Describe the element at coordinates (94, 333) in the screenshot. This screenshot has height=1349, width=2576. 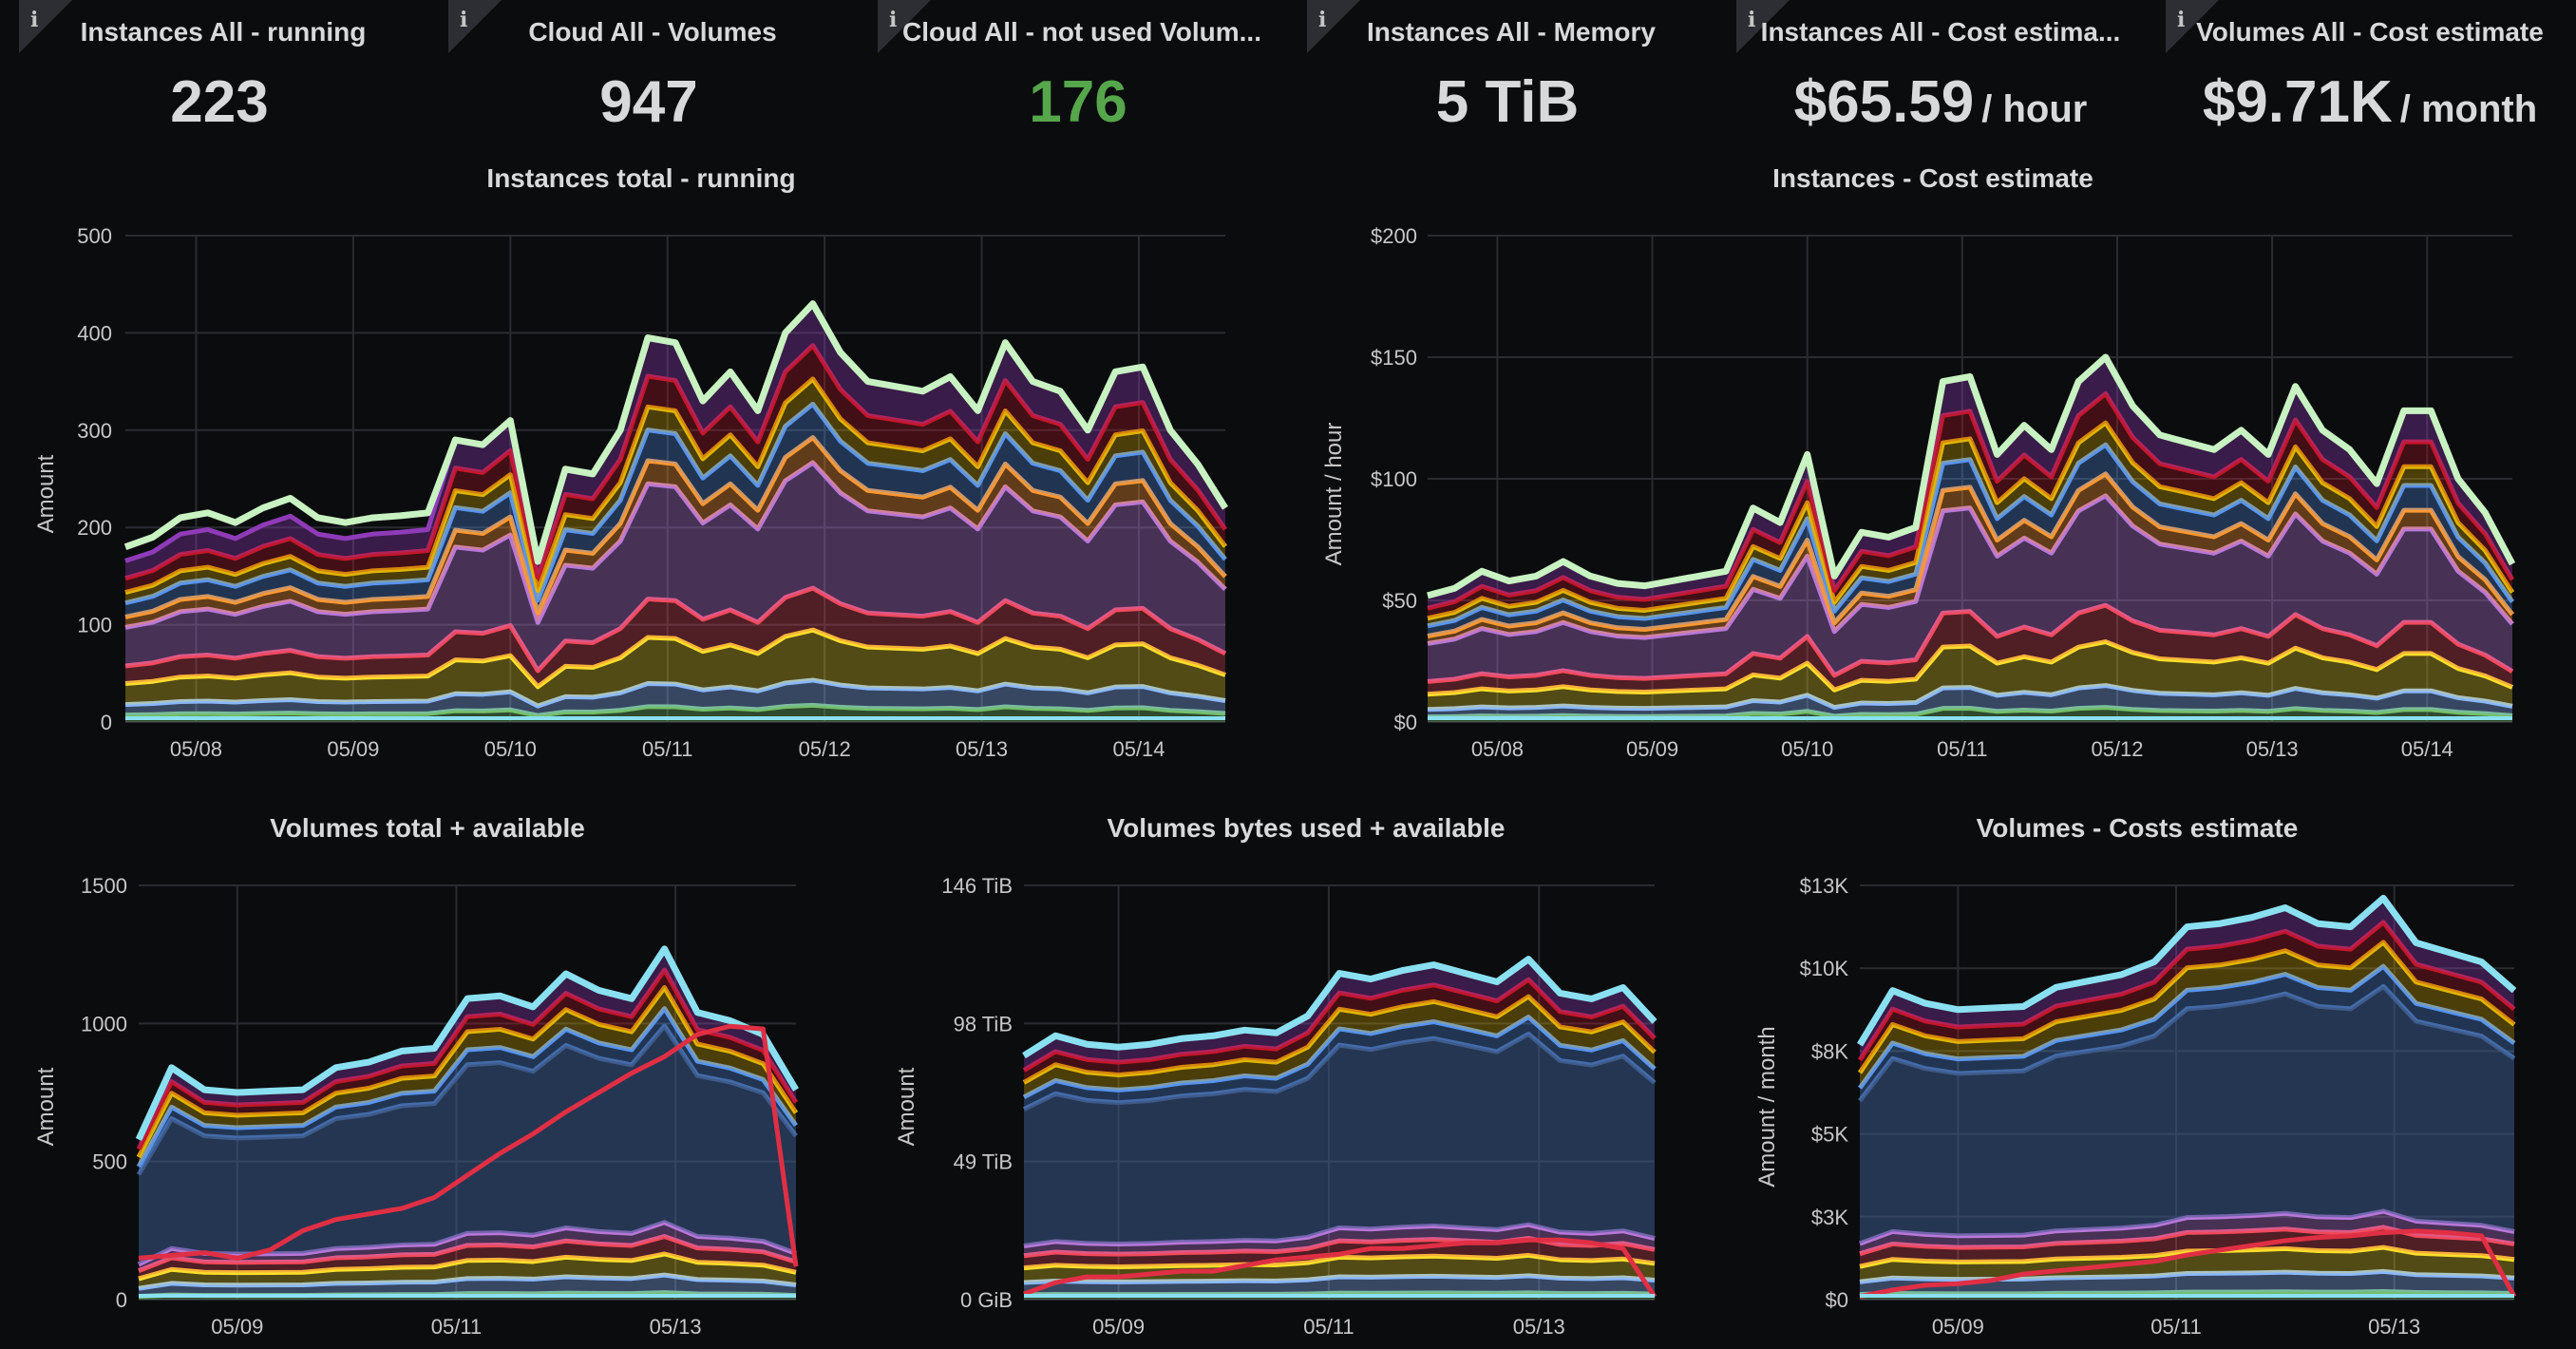
I see `y-tick-label: 400` at that location.